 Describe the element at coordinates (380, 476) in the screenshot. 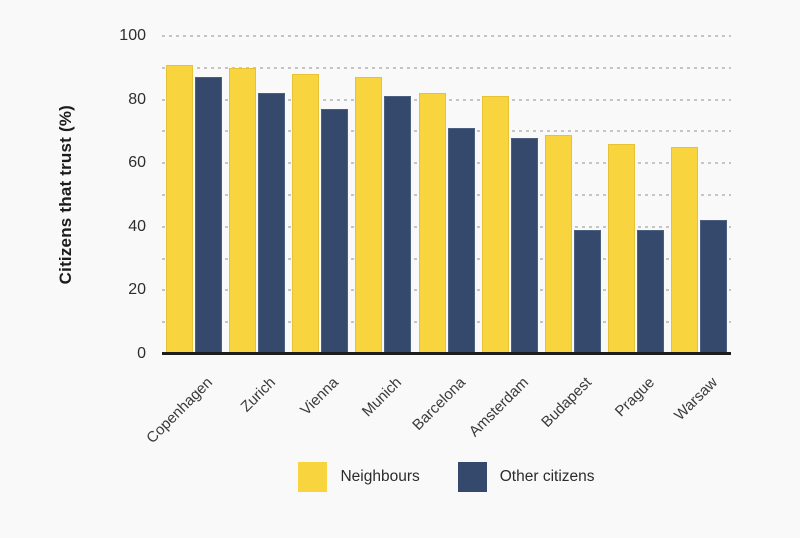

I see `legend-label-neighbours: Neighbours` at that location.